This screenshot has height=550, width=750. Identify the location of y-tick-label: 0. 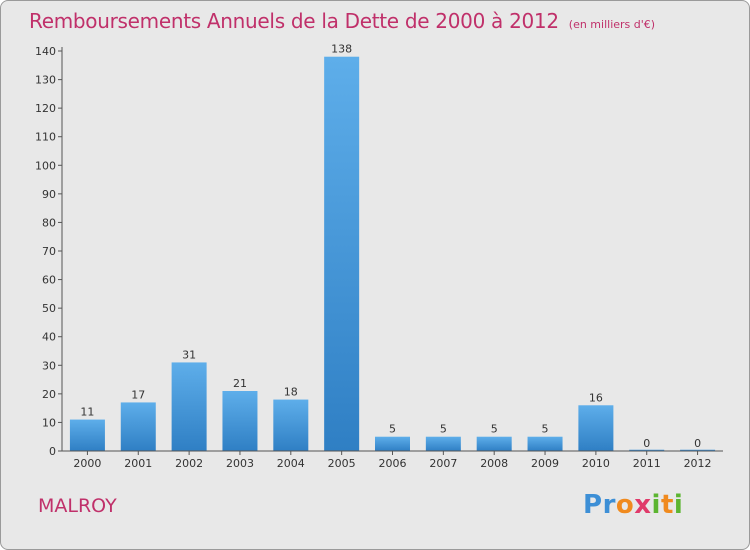
(52, 451).